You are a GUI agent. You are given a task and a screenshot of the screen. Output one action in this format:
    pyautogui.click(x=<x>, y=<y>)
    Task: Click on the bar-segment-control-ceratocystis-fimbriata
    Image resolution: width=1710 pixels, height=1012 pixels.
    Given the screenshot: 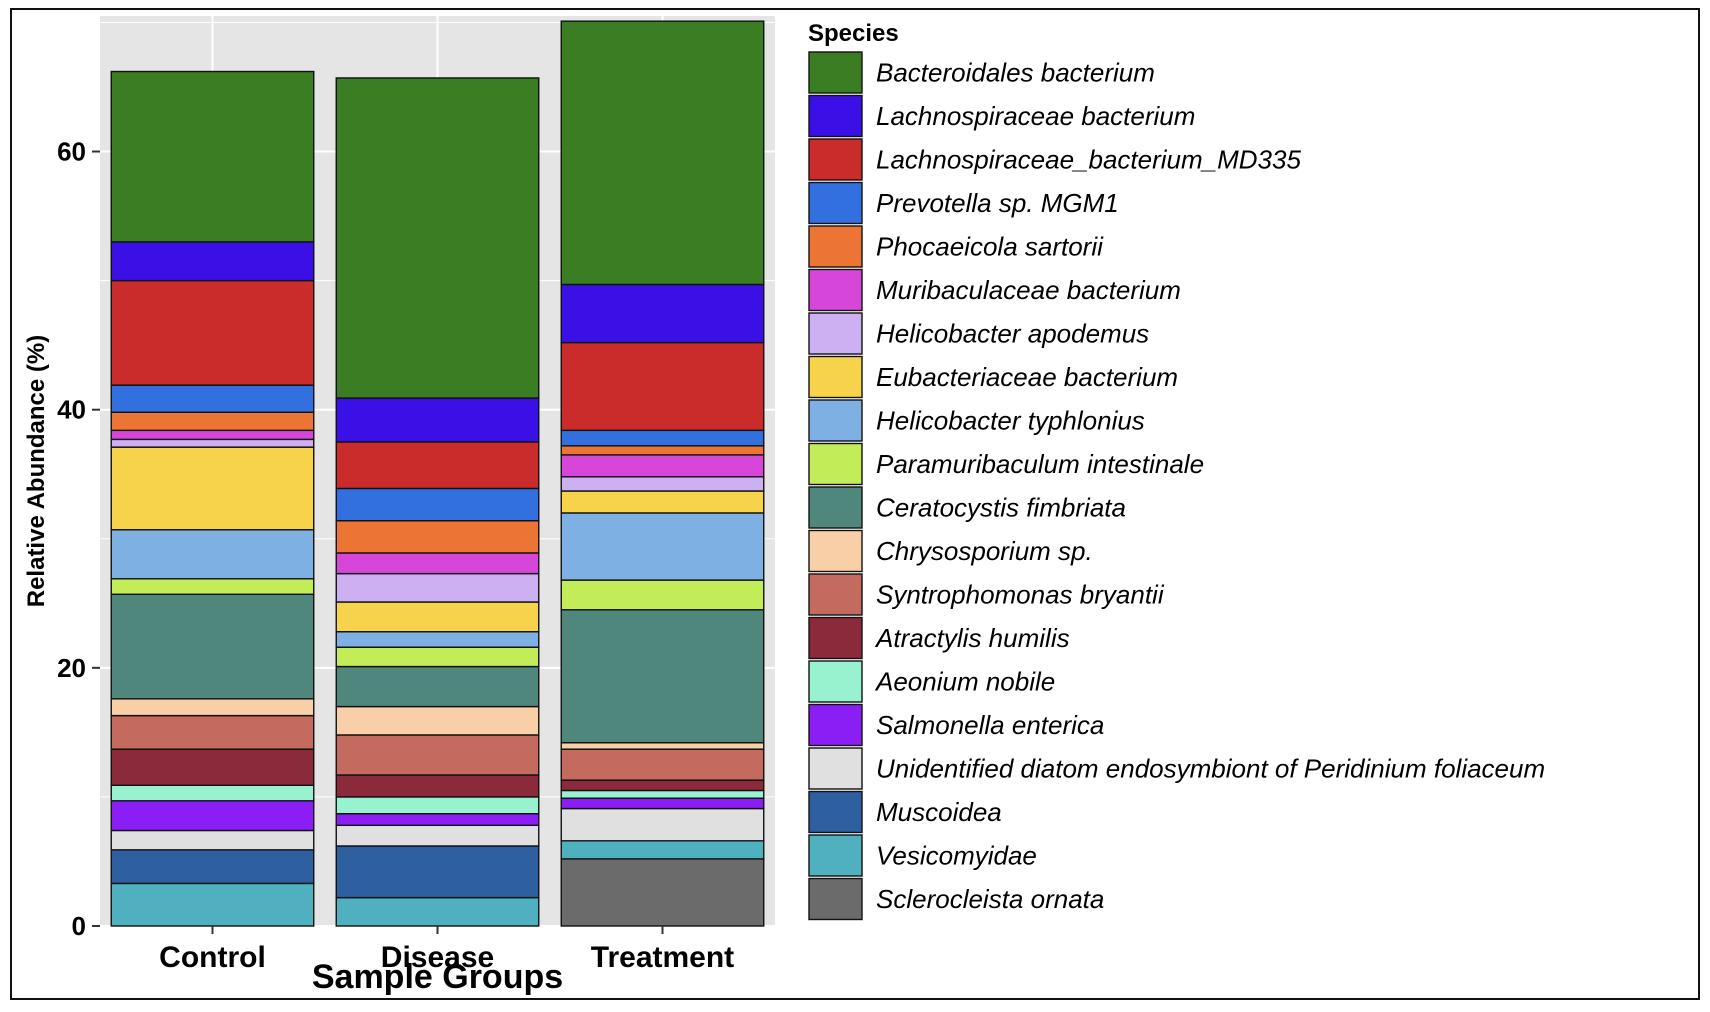 What is the action you would take?
    pyautogui.click(x=212, y=646)
    